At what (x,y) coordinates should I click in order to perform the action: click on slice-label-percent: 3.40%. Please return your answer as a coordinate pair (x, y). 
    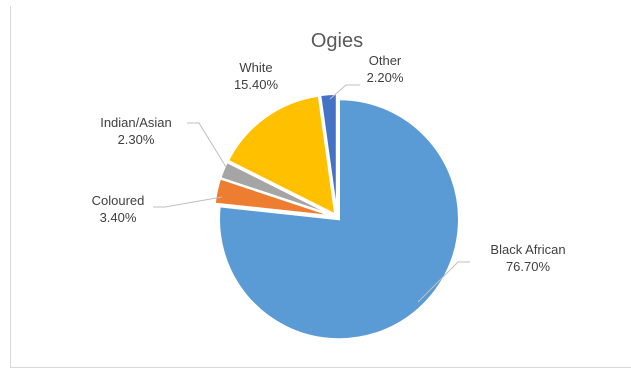
    Looking at the image, I should click on (118, 217).